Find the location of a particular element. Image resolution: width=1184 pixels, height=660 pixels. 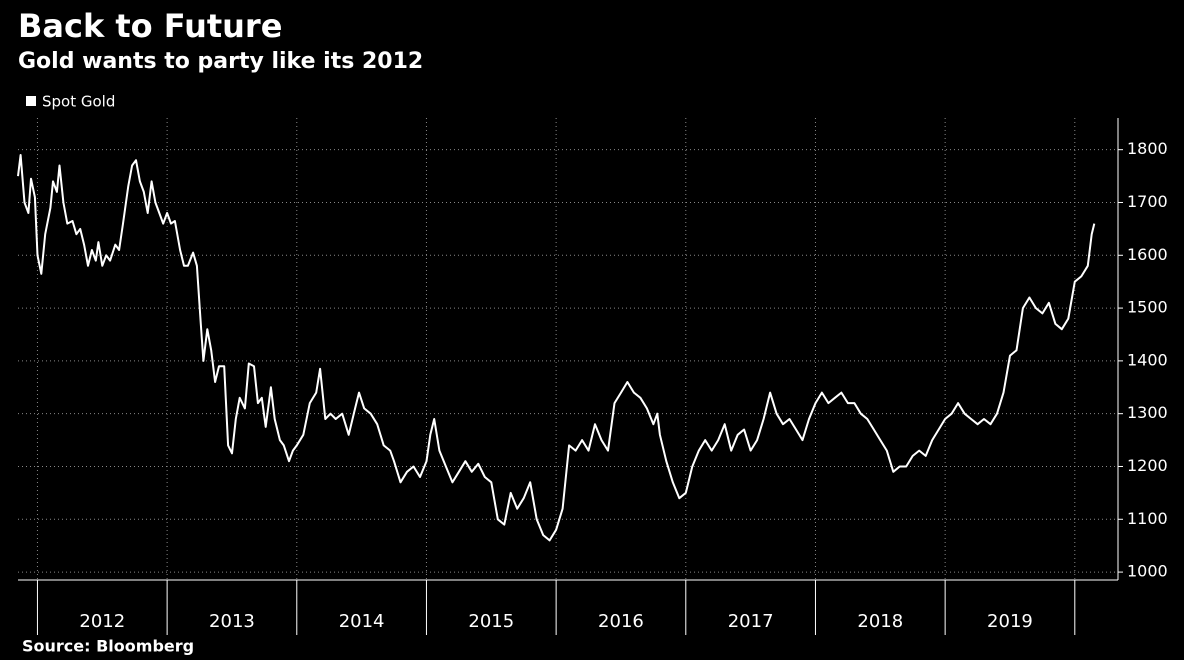

x-tick-label: 2018 is located at coordinates (880, 621).